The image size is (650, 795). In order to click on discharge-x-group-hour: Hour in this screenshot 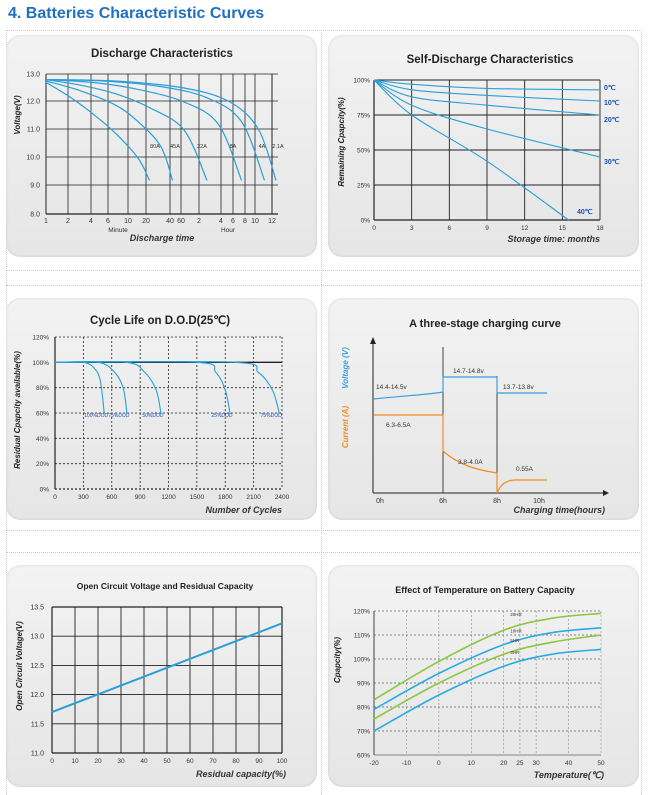, I will do `click(228, 230)`.